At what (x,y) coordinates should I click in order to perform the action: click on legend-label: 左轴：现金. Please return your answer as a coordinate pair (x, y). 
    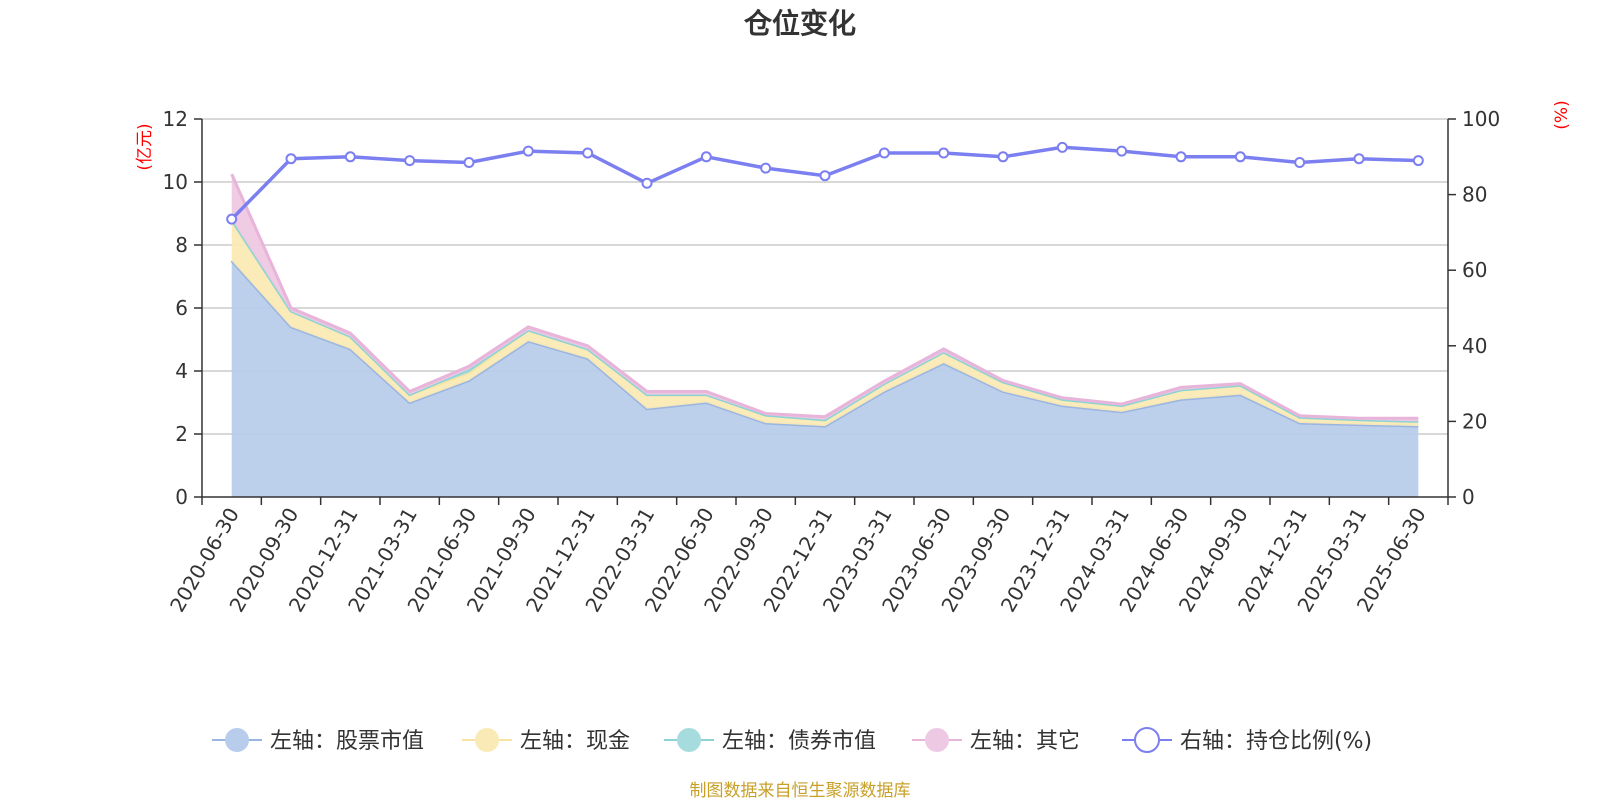
    Looking at the image, I should click on (575, 741).